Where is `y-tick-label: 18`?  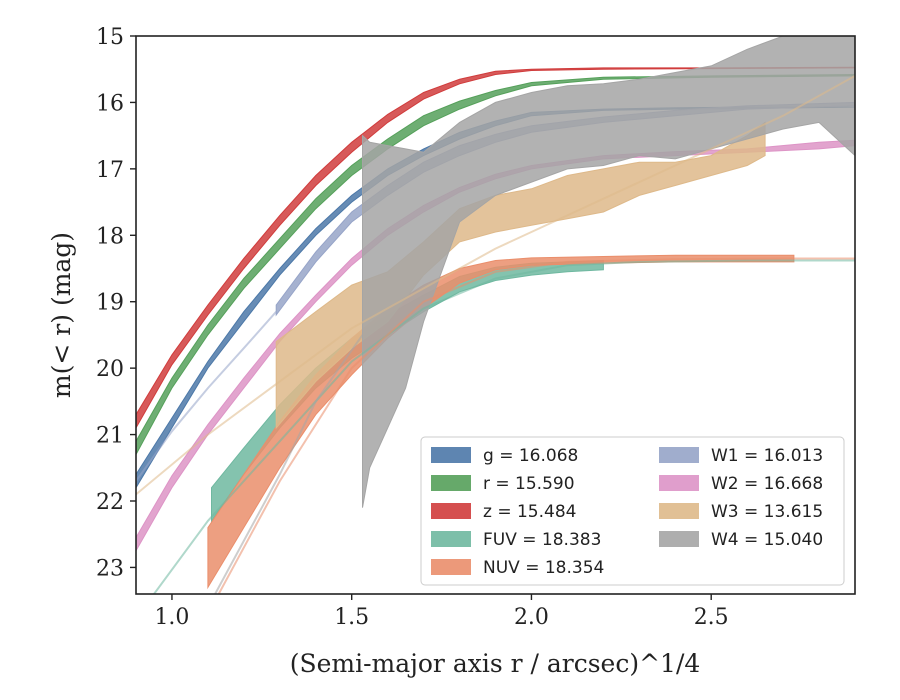 y-tick-label: 18 is located at coordinates (110, 236).